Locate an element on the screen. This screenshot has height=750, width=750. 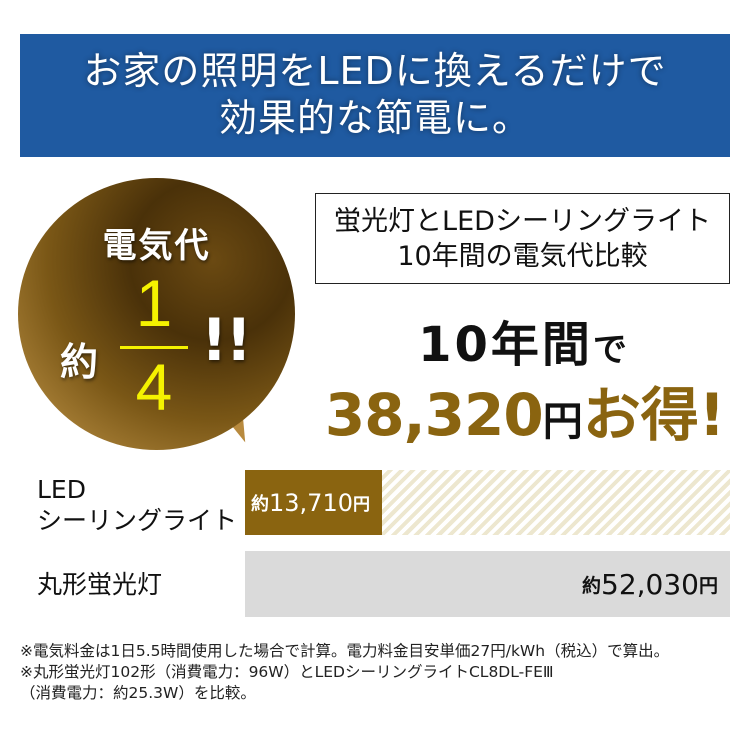
fraction-numerator: 1 is located at coordinates (154, 303).